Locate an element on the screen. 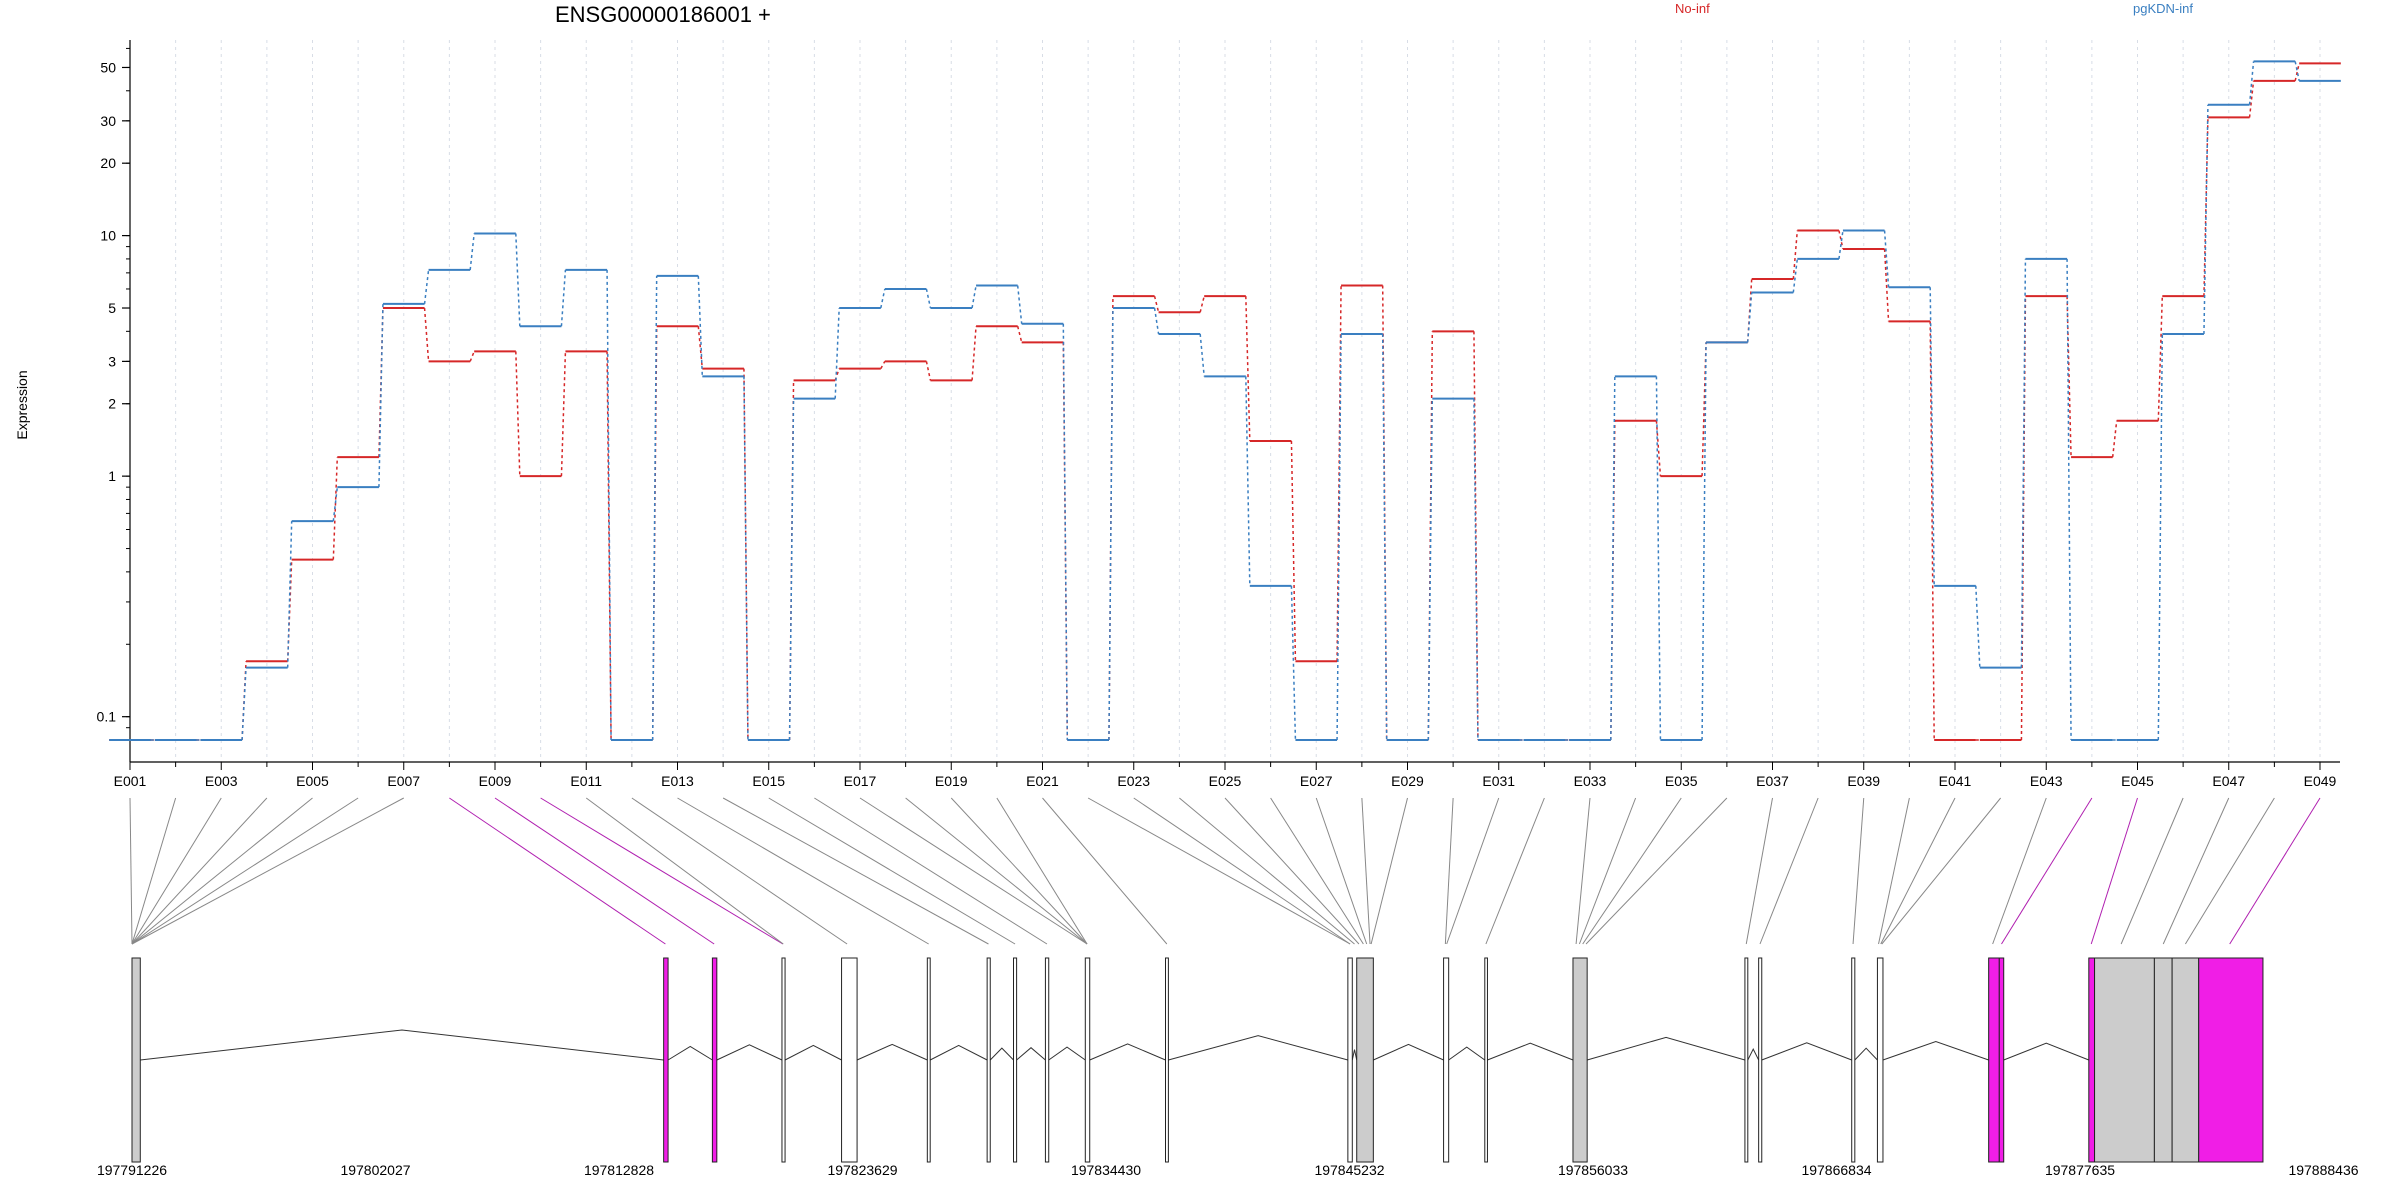 This screenshot has width=2400, height=1200. legend-entry-pgkdn-inf: pgKDN-inf is located at coordinates (2163, 8).